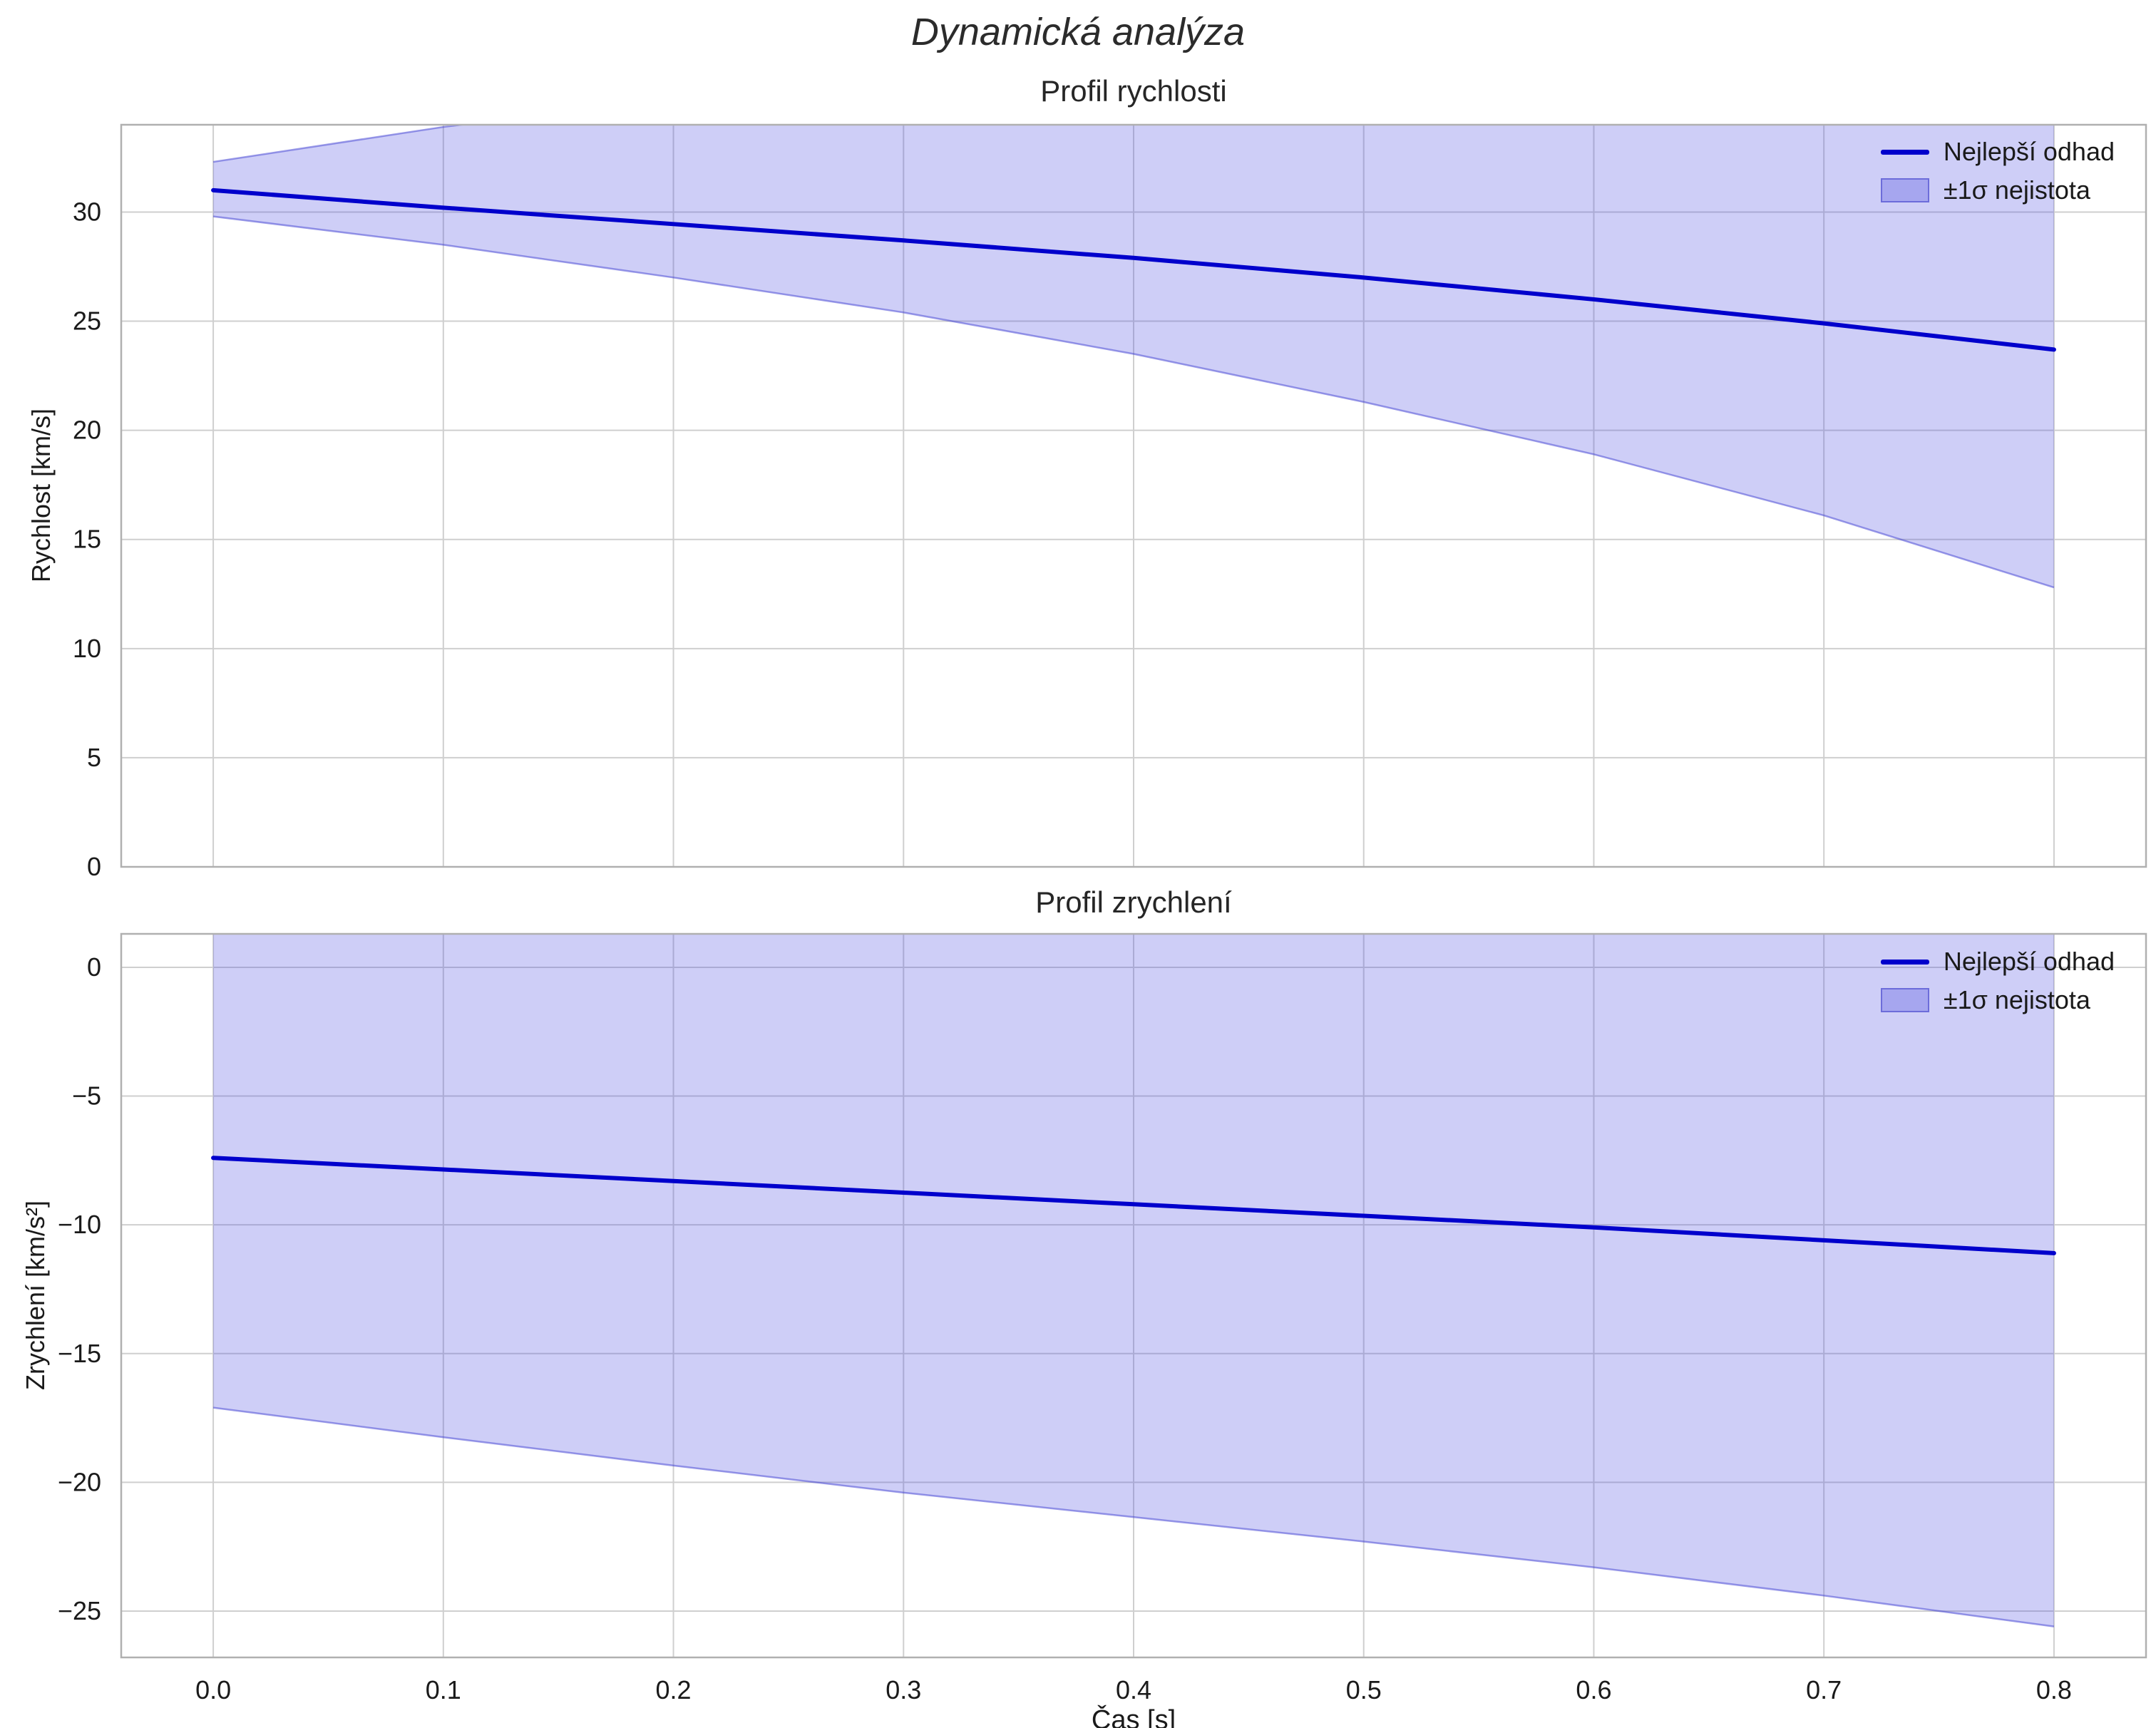  I want to click on x-tick-label: 0.4, so click(1133, 1689).